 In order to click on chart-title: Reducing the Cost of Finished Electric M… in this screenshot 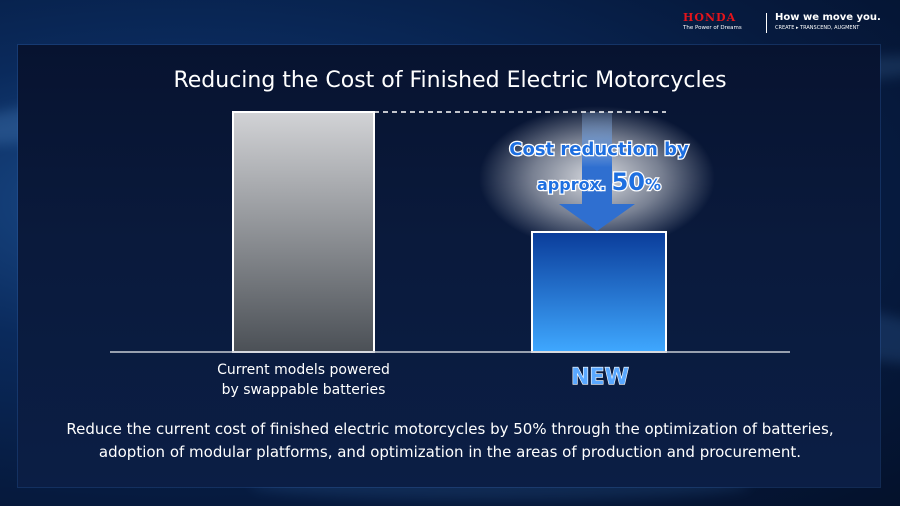, I will do `click(450, 80)`.